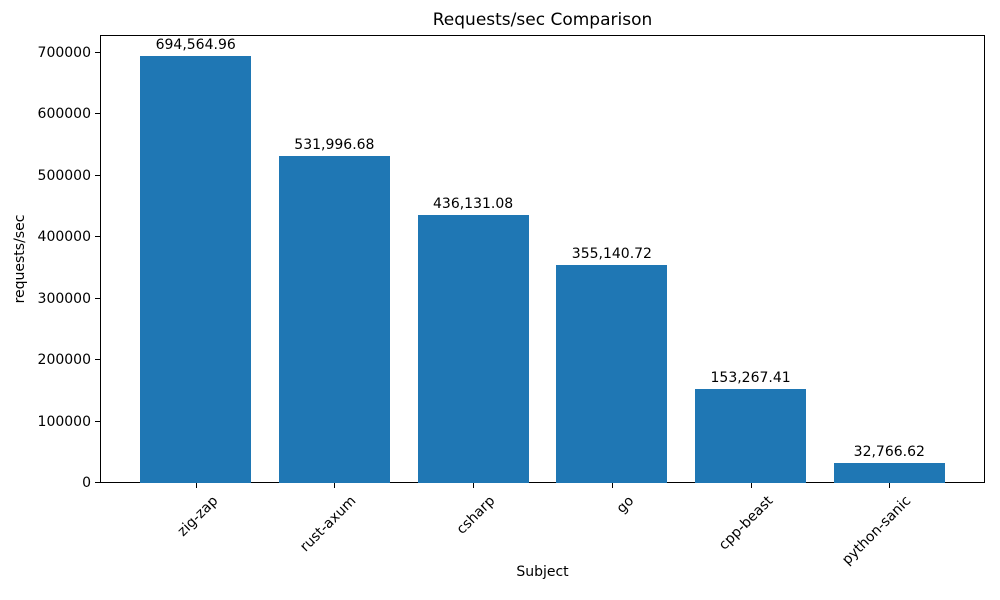 Image resolution: width=1000 pixels, height=600 pixels. Describe the element at coordinates (625, 505) in the screenshot. I see `x-tick-label: go` at that location.